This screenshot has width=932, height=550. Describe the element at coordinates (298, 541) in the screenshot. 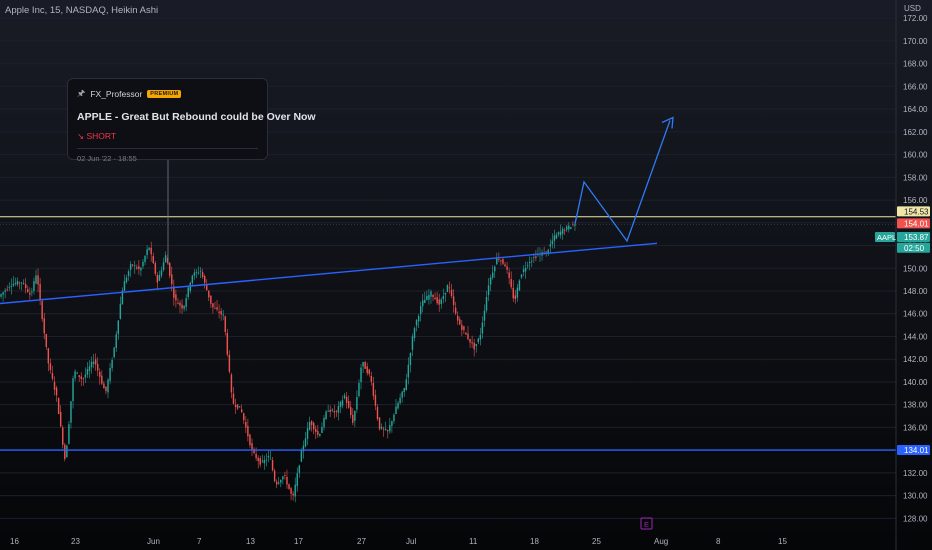

I see `time-tick-label: 17` at that location.